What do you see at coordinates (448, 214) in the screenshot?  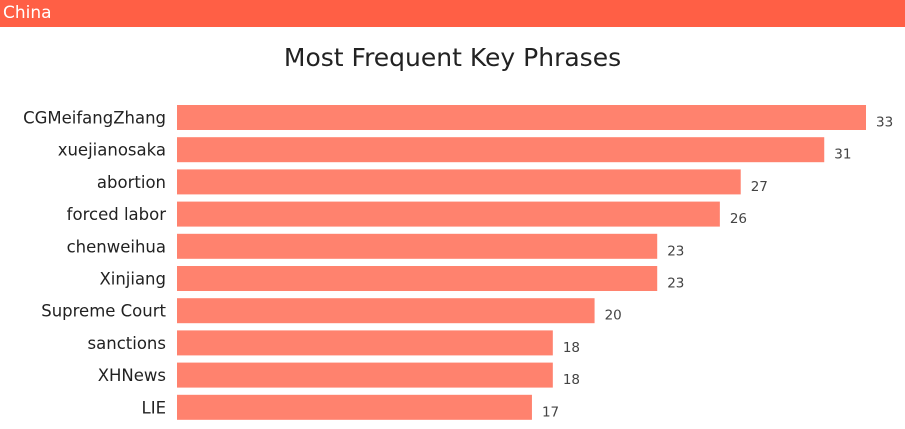 I see `bar-forced-labor` at bounding box center [448, 214].